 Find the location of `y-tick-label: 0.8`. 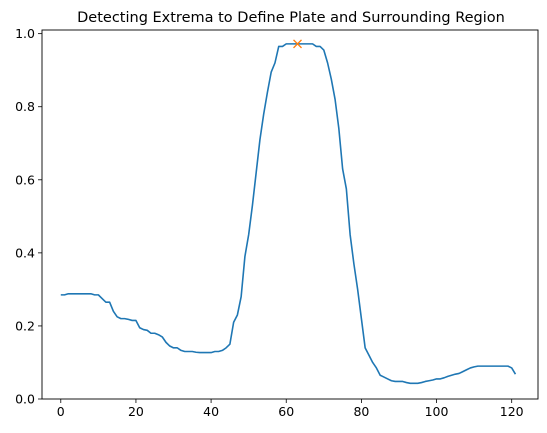

y-tick-label: 0.8 is located at coordinates (25, 106).